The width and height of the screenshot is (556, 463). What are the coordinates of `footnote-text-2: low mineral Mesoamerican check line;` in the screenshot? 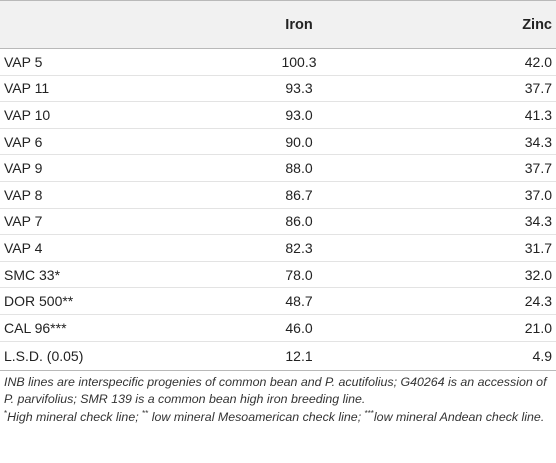 It's located at (256, 416).